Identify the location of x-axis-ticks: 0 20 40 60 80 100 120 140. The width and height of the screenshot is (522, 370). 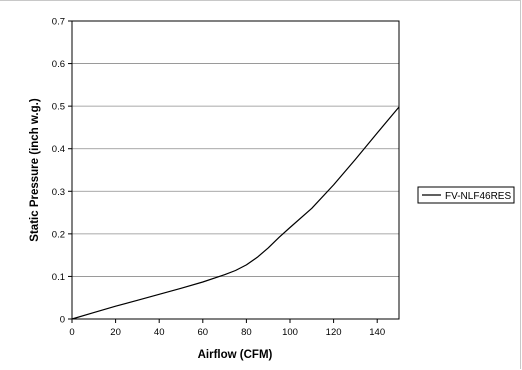
(227, 328).